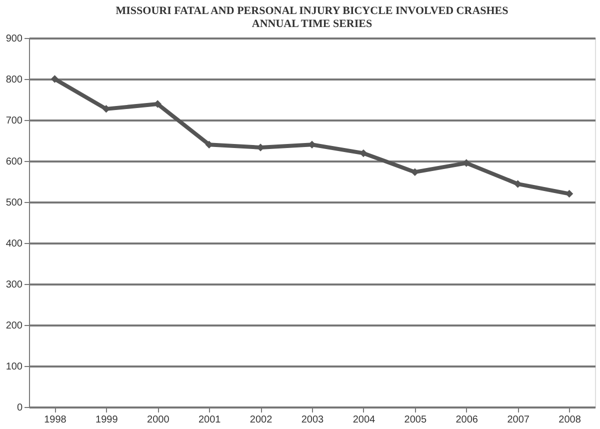 Image resolution: width=600 pixels, height=429 pixels. Describe the element at coordinates (14, 121) in the screenshot. I see `y-tick-label: 700` at that location.